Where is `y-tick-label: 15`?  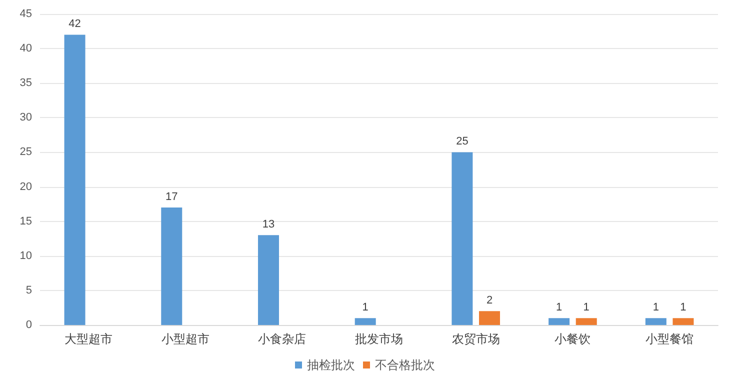
y-tick-label: 15 is located at coordinates (26, 221).